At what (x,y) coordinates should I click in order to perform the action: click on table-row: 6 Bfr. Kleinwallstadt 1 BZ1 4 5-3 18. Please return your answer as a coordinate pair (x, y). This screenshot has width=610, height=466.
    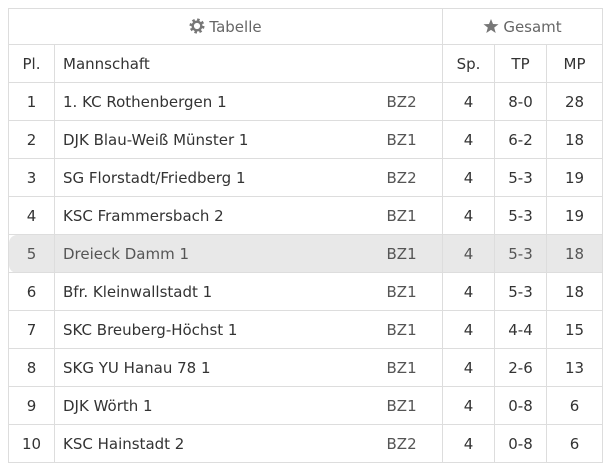
    Looking at the image, I should click on (306, 291).